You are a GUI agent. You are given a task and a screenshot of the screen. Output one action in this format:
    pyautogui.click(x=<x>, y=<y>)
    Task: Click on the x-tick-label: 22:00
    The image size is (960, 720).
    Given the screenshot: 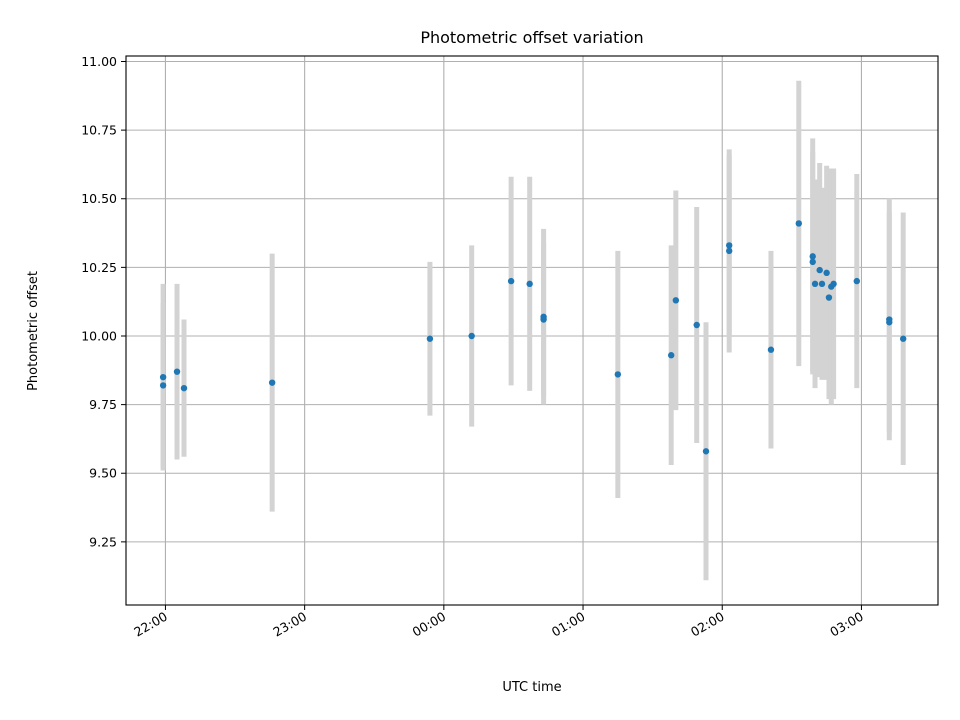 What is the action you would take?
    pyautogui.click(x=150, y=624)
    